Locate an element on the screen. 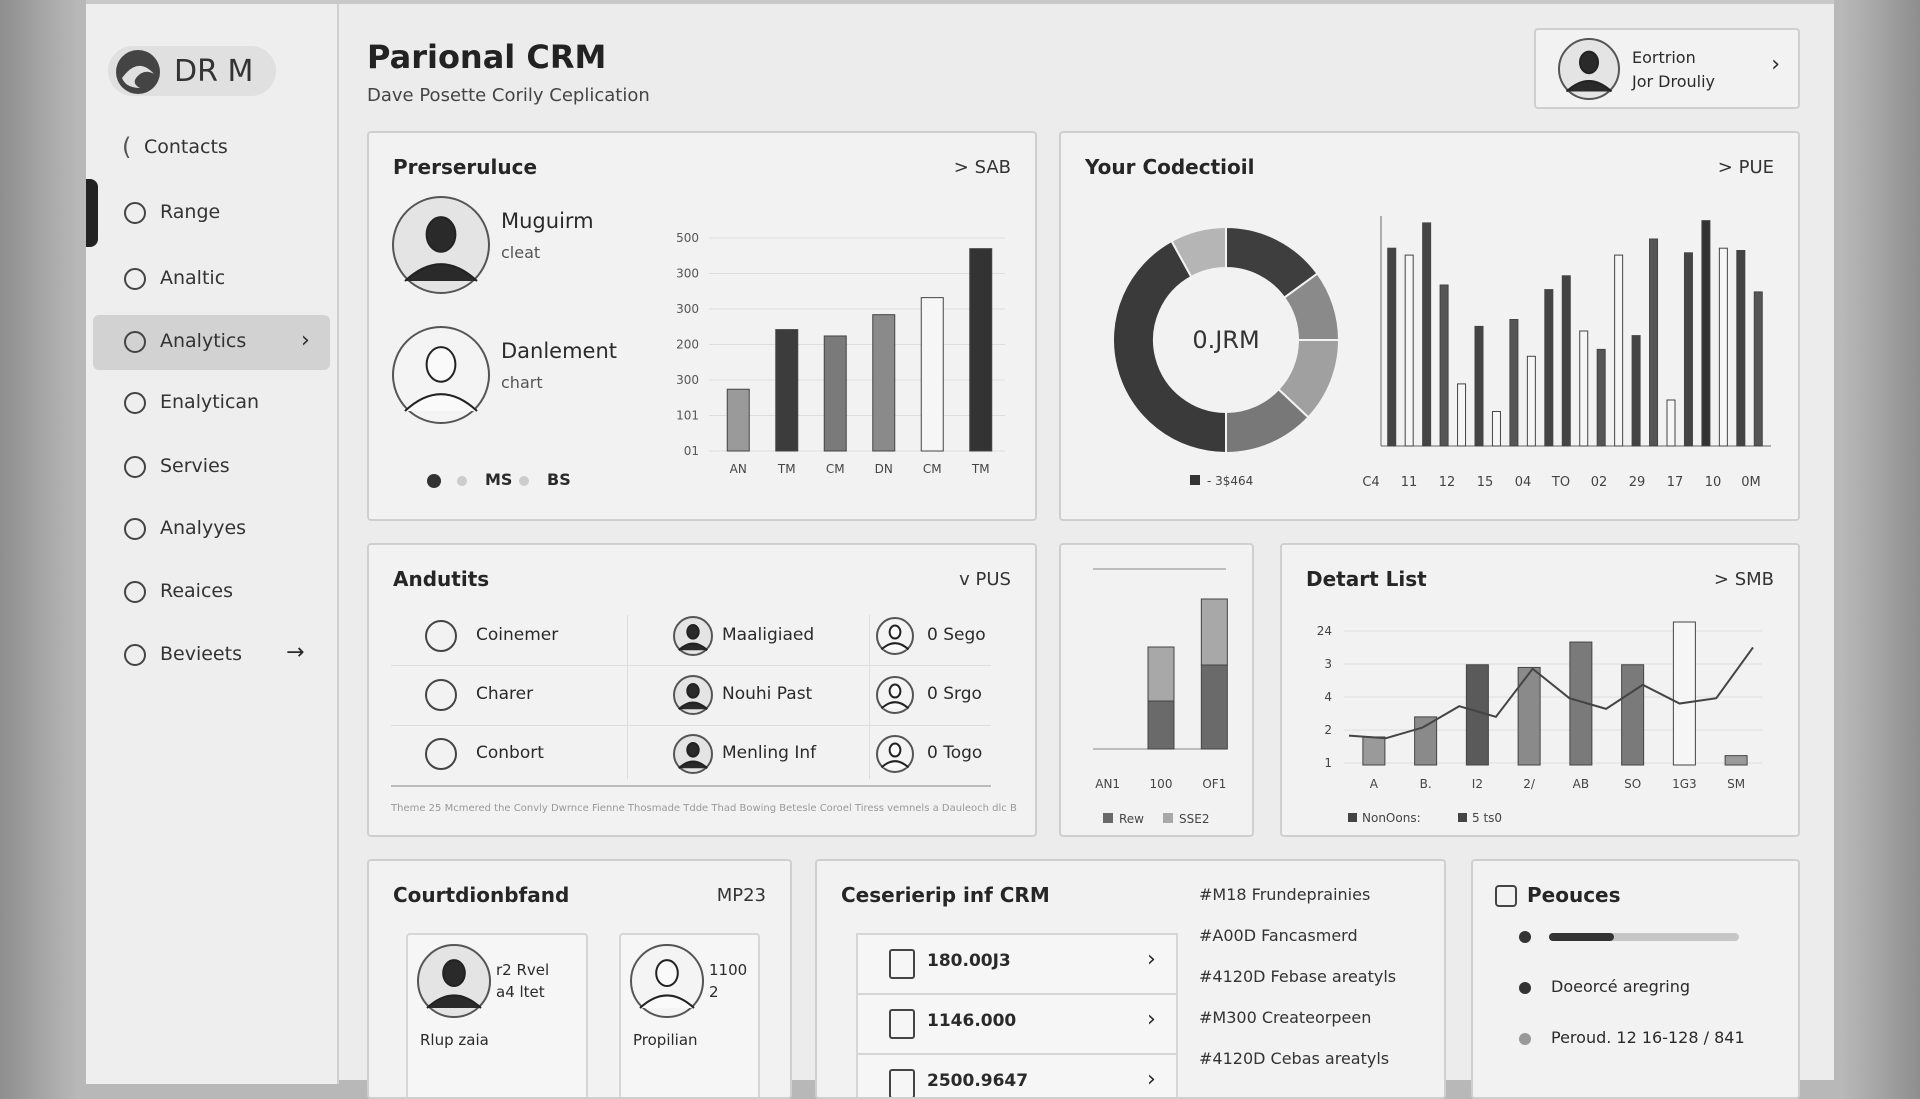  nav-item: Enalytican is located at coordinates (210, 402).